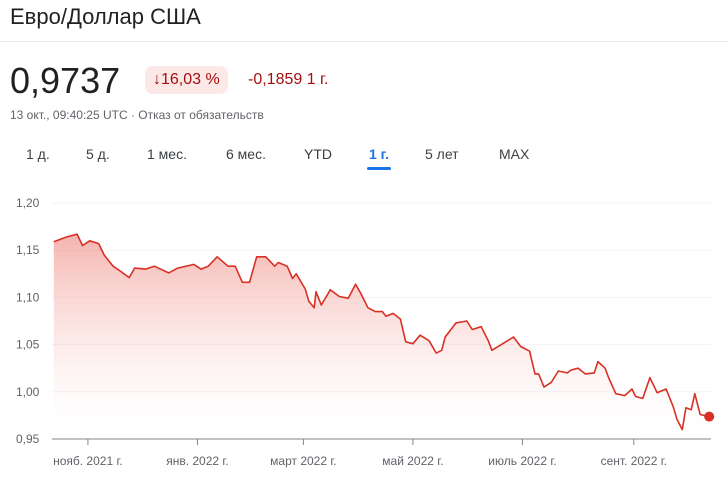 Image resolution: width=728 pixels, height=485 pixels. I want to click on divider, so click(364, 41).